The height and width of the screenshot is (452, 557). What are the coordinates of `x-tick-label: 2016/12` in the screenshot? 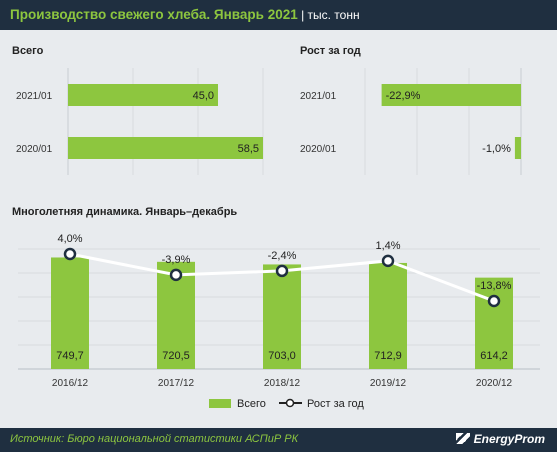 It's located at (70, 383).